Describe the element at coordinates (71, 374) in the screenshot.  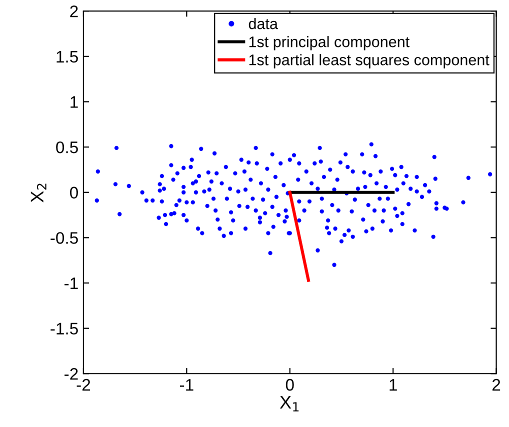
I see `y-tick-label: -2` at that location.